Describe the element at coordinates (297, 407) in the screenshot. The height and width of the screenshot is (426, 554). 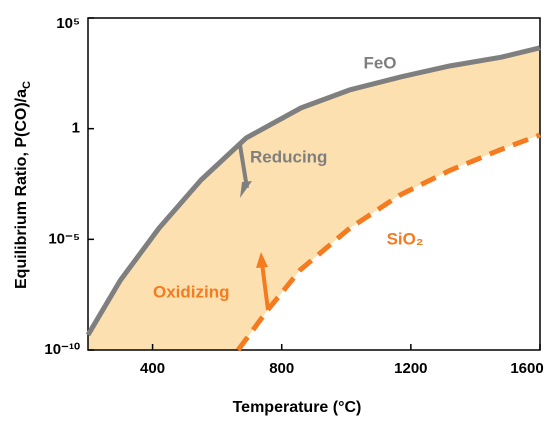
I see `x-axis-label: Temperature (°C)` at that location.